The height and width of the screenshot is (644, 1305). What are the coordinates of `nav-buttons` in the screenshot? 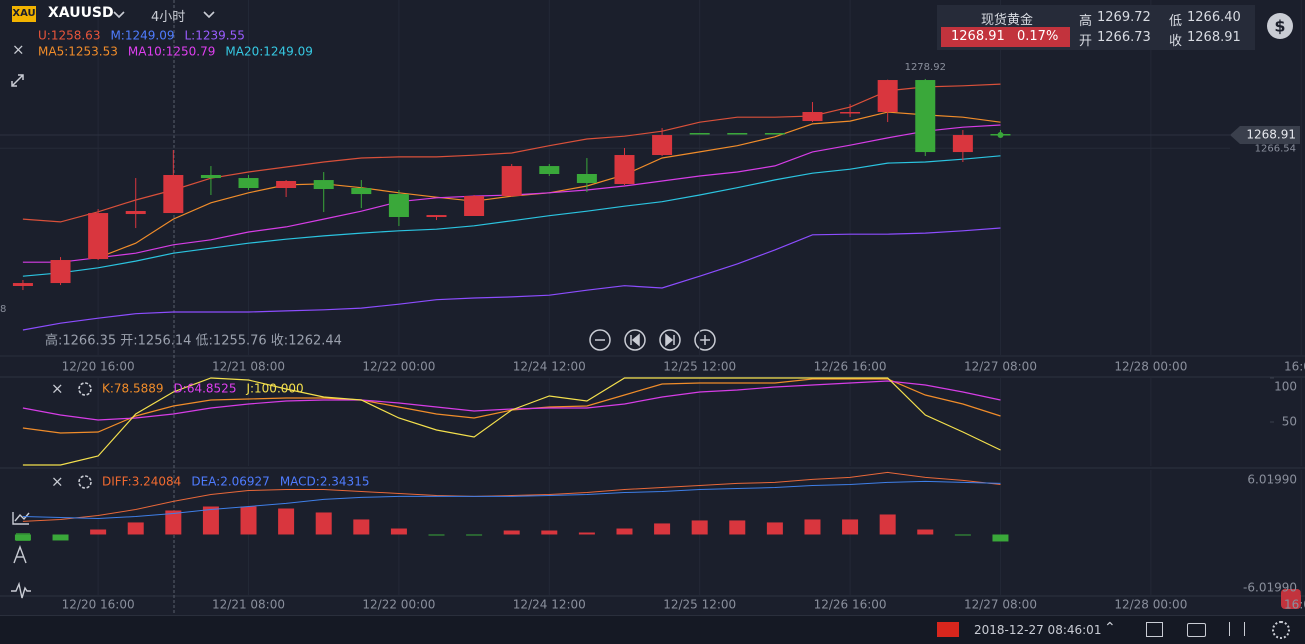 It's located at (652, 340).